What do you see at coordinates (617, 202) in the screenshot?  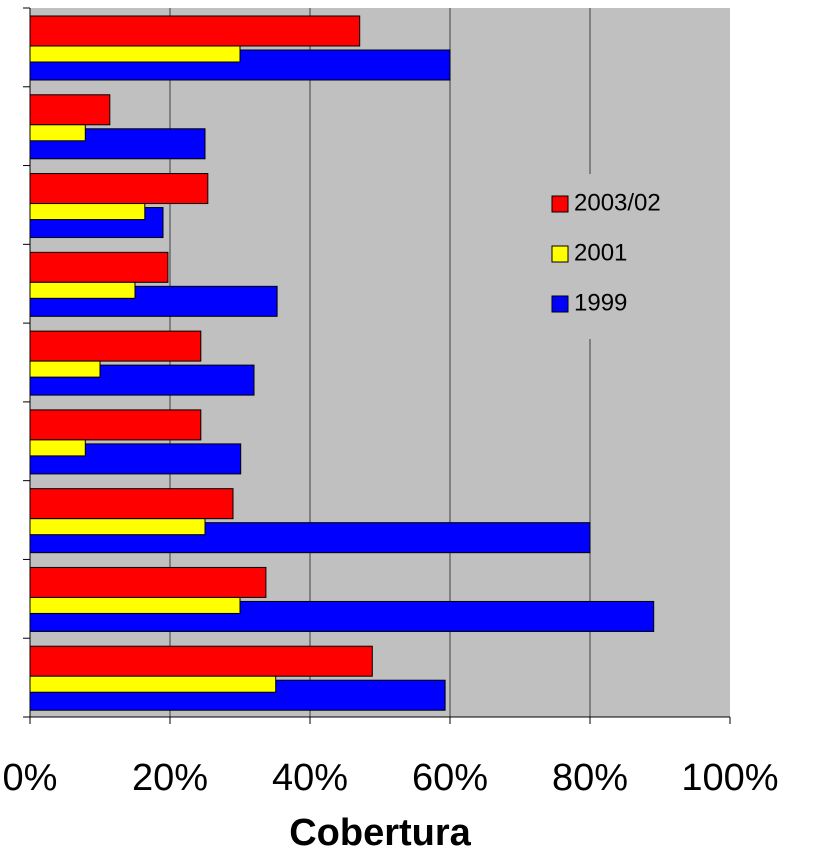 I see `legend-label: 2003/02` at bounding box center [617, 202].